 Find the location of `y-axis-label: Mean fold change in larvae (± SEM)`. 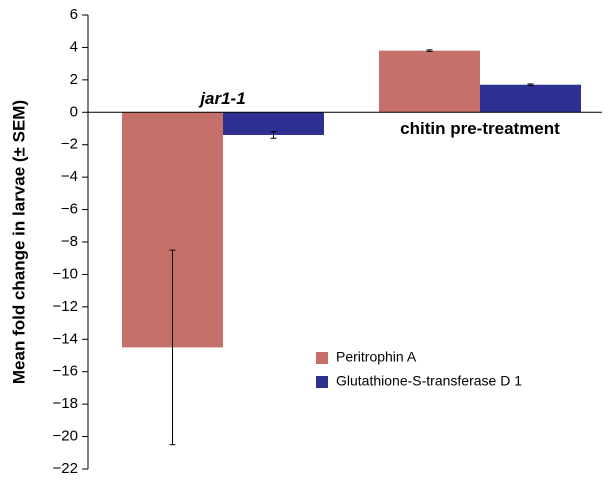

y-axis-label: Mean fold change in larvae (± SEM) is located at coordinates (18, 242).